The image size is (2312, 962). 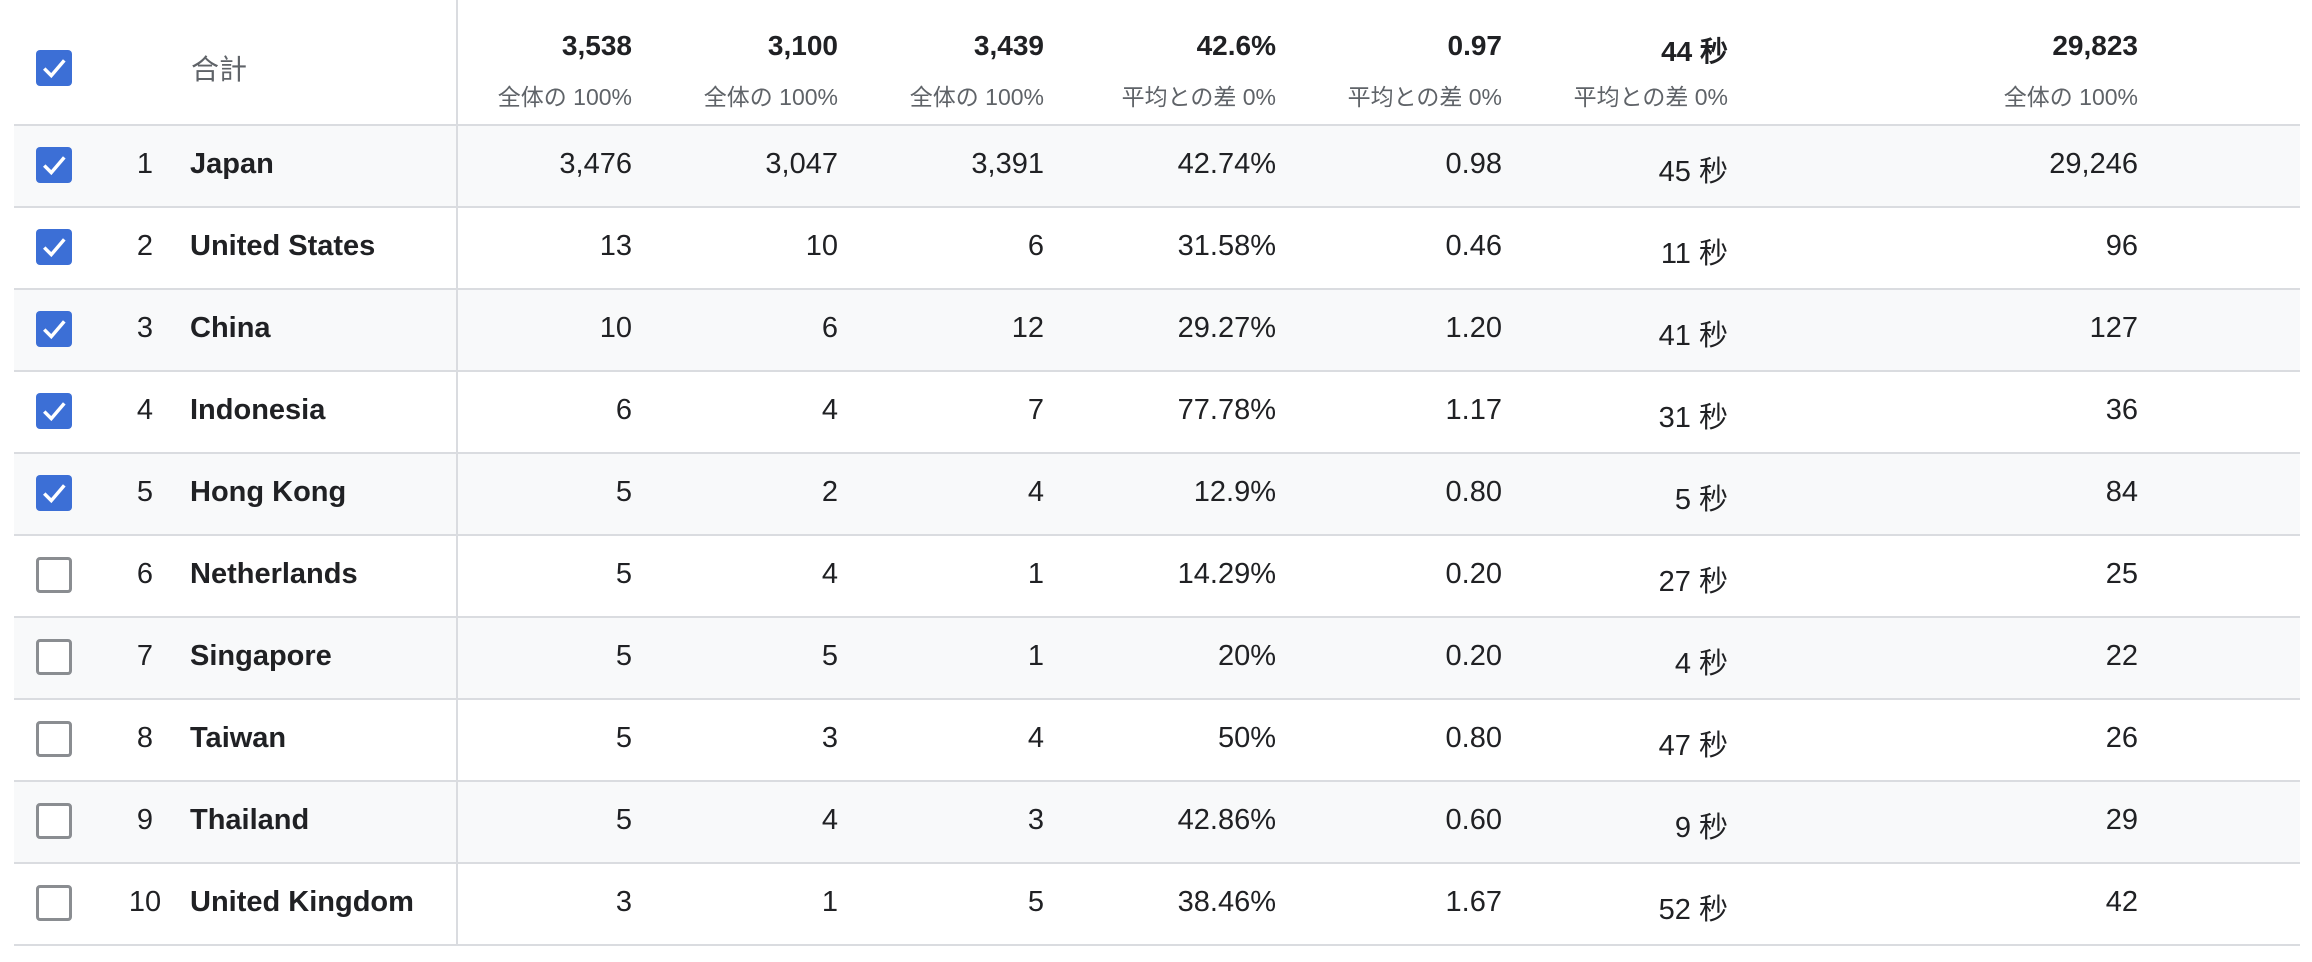 I want to click on metric-cell: 0.98, so click(x=1473, y=164).